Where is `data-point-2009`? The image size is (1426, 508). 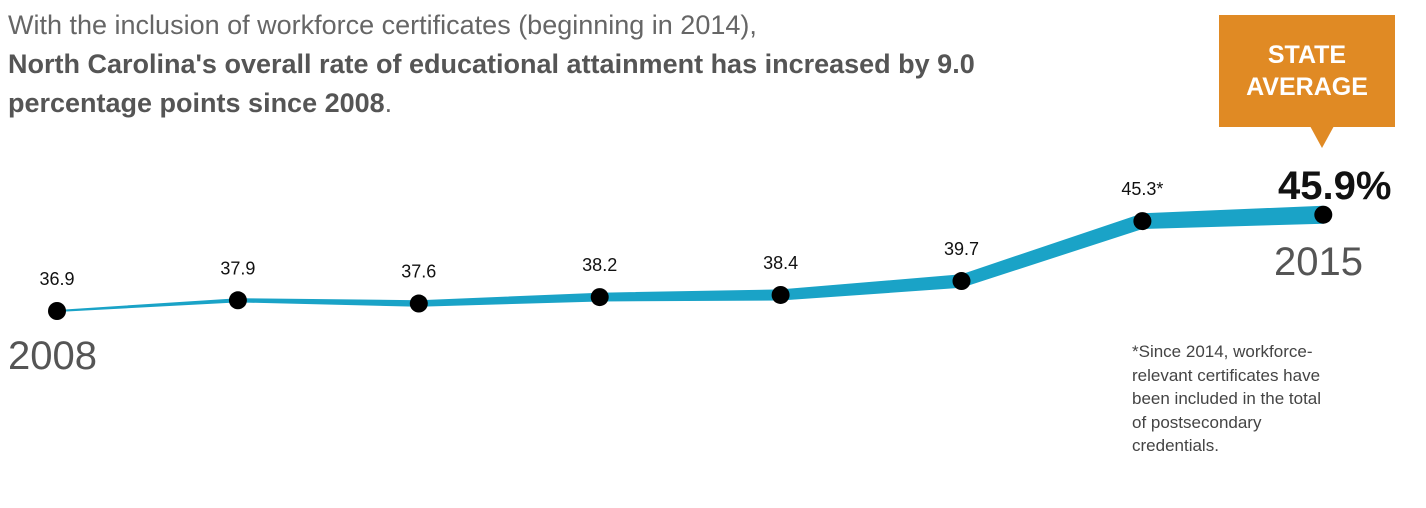
data-point-2009 is located at coordinates (237, 300).